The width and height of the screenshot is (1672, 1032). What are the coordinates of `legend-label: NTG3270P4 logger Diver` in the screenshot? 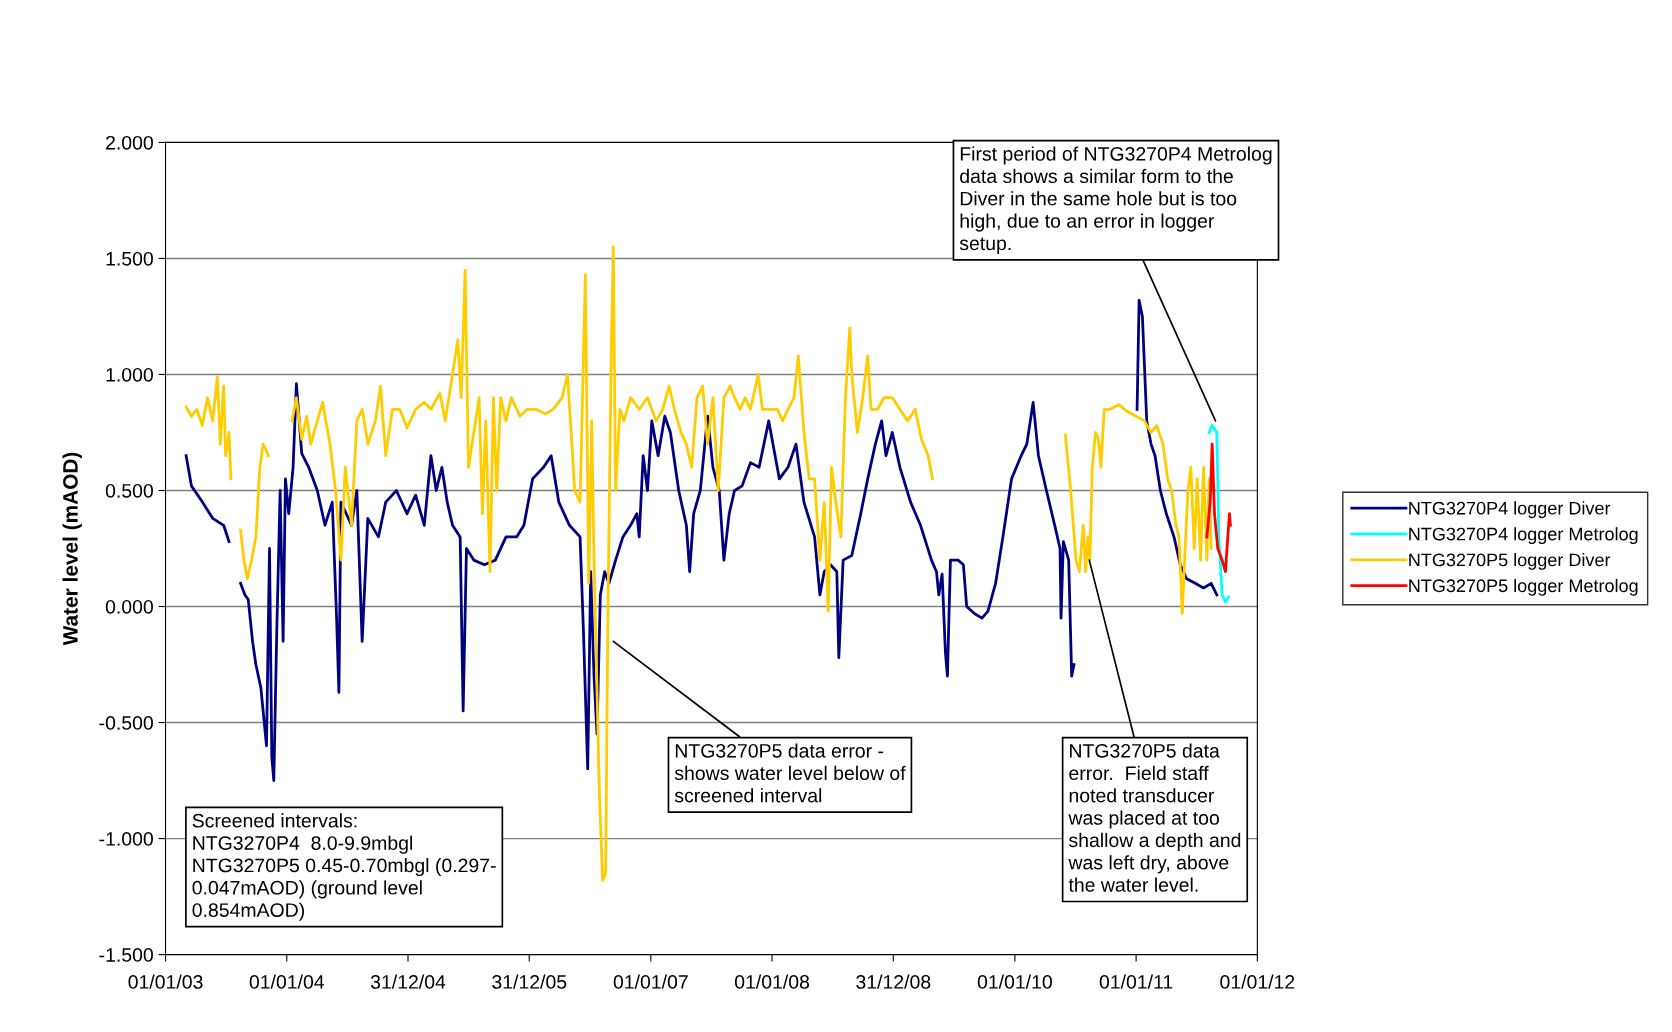 It's located at (1510, 510).